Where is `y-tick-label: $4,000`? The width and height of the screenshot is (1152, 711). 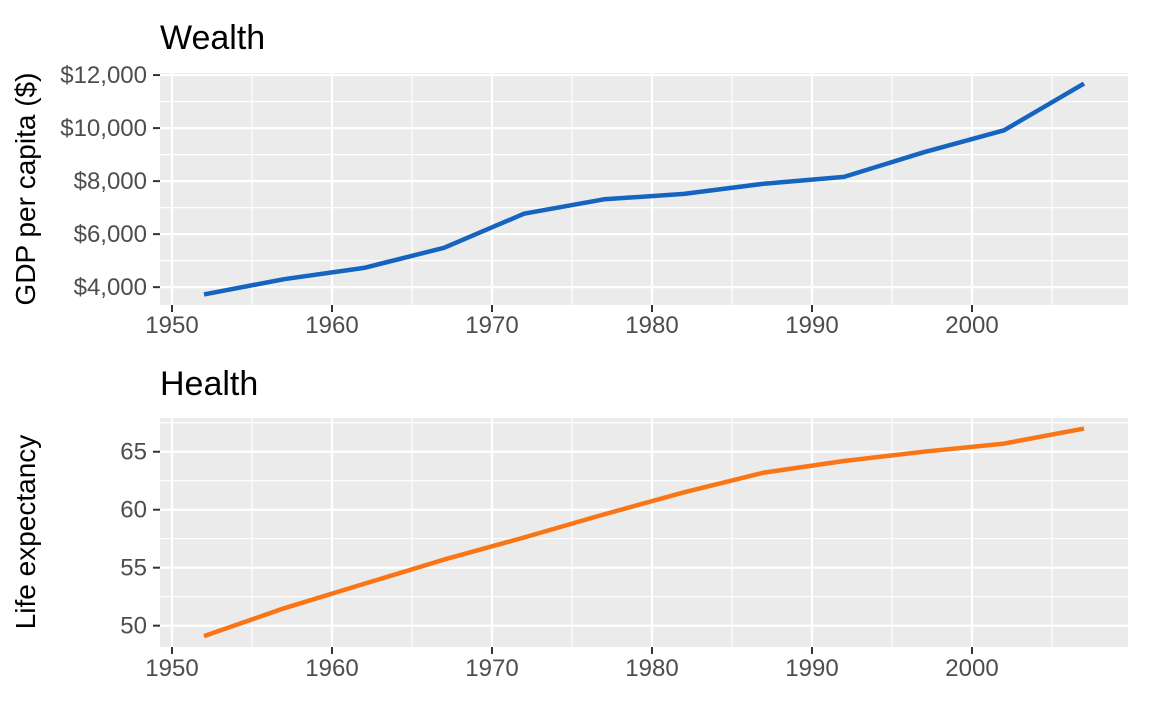
y-tick-label: $4,000 is located at coordinates (110, 287).